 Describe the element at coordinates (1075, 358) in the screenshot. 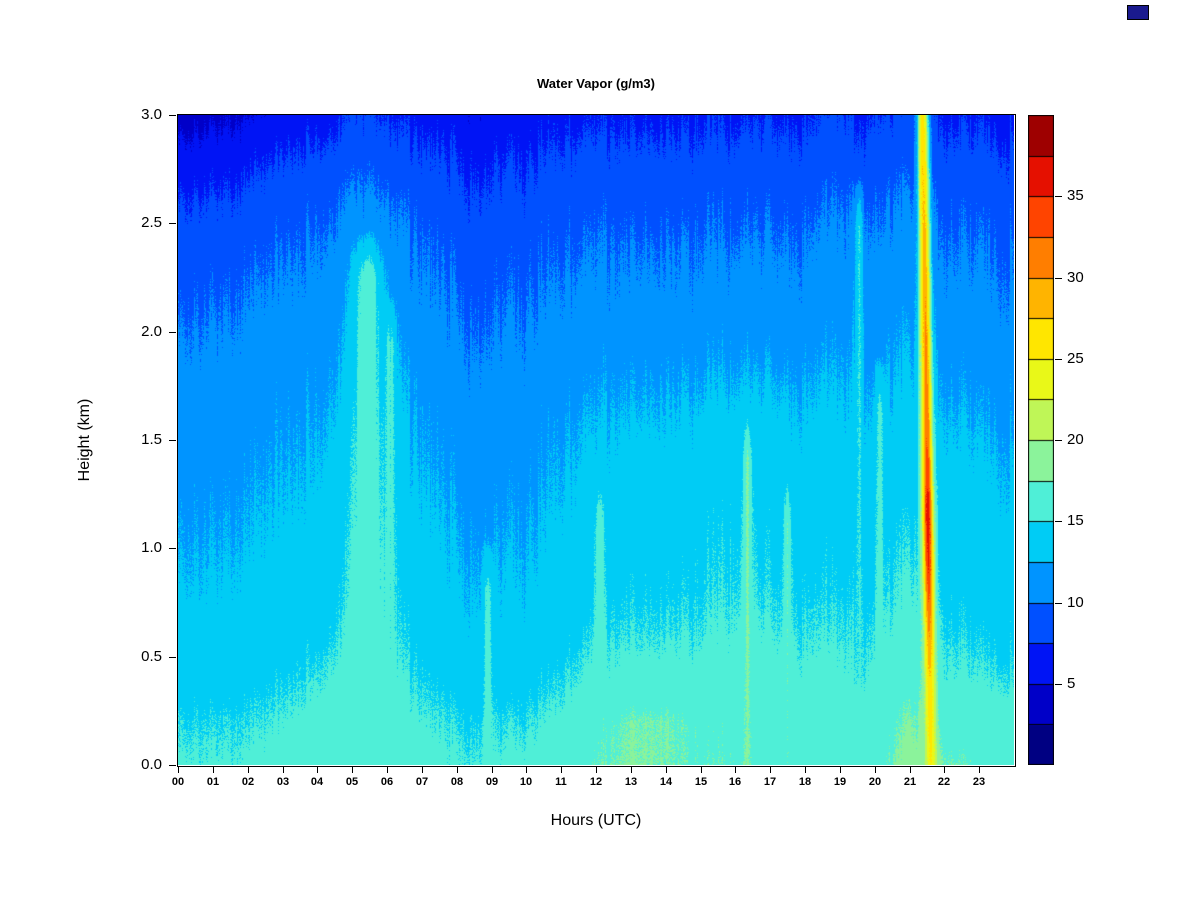

I see `colorbar-tick-label: 25` at that location.